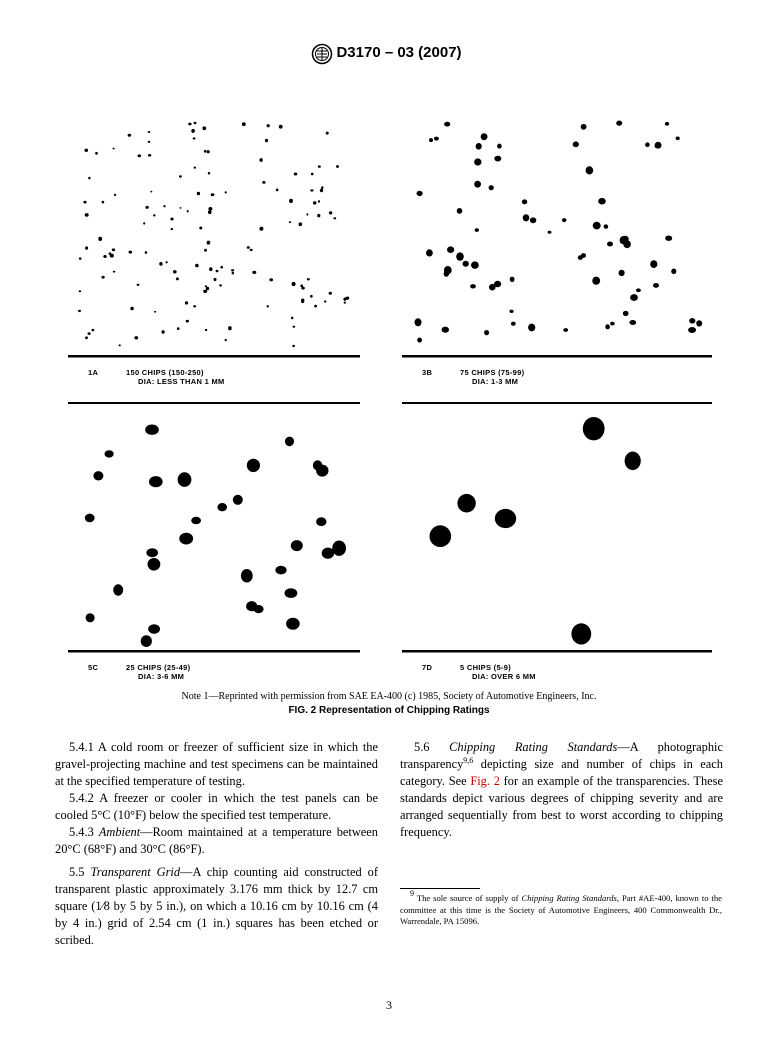 This screenshot has width=778, height=1041. What do you see at coordinates (485, 781) in the screenshot?
I see `link: Fig. 2` at bounding box center [485, 781].